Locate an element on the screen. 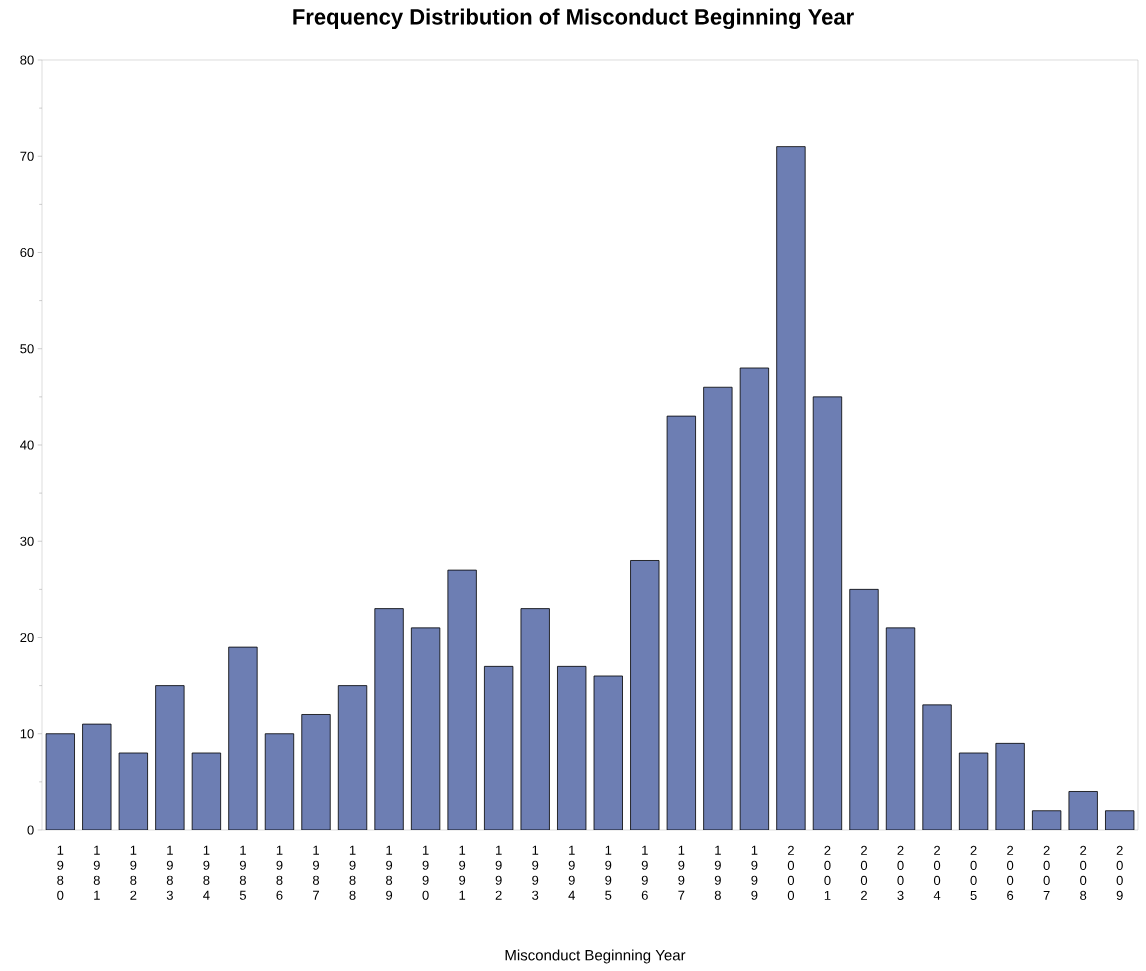  x-tick-label: 1997 is located at coordinates (681, 872).